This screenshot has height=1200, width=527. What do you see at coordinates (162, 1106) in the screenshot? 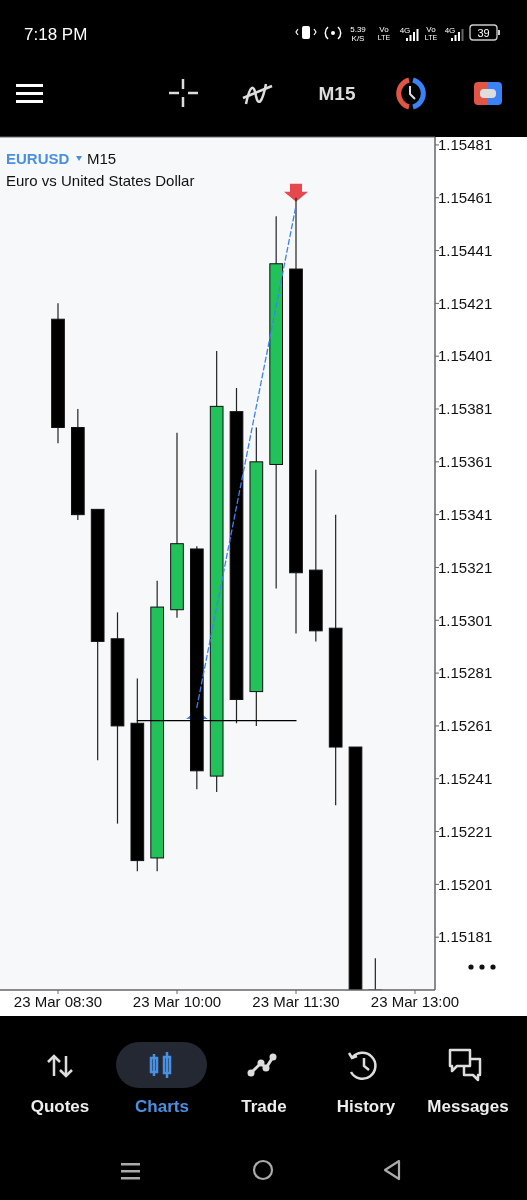
I see `text: Charts` at bounding box center [162, 1106].